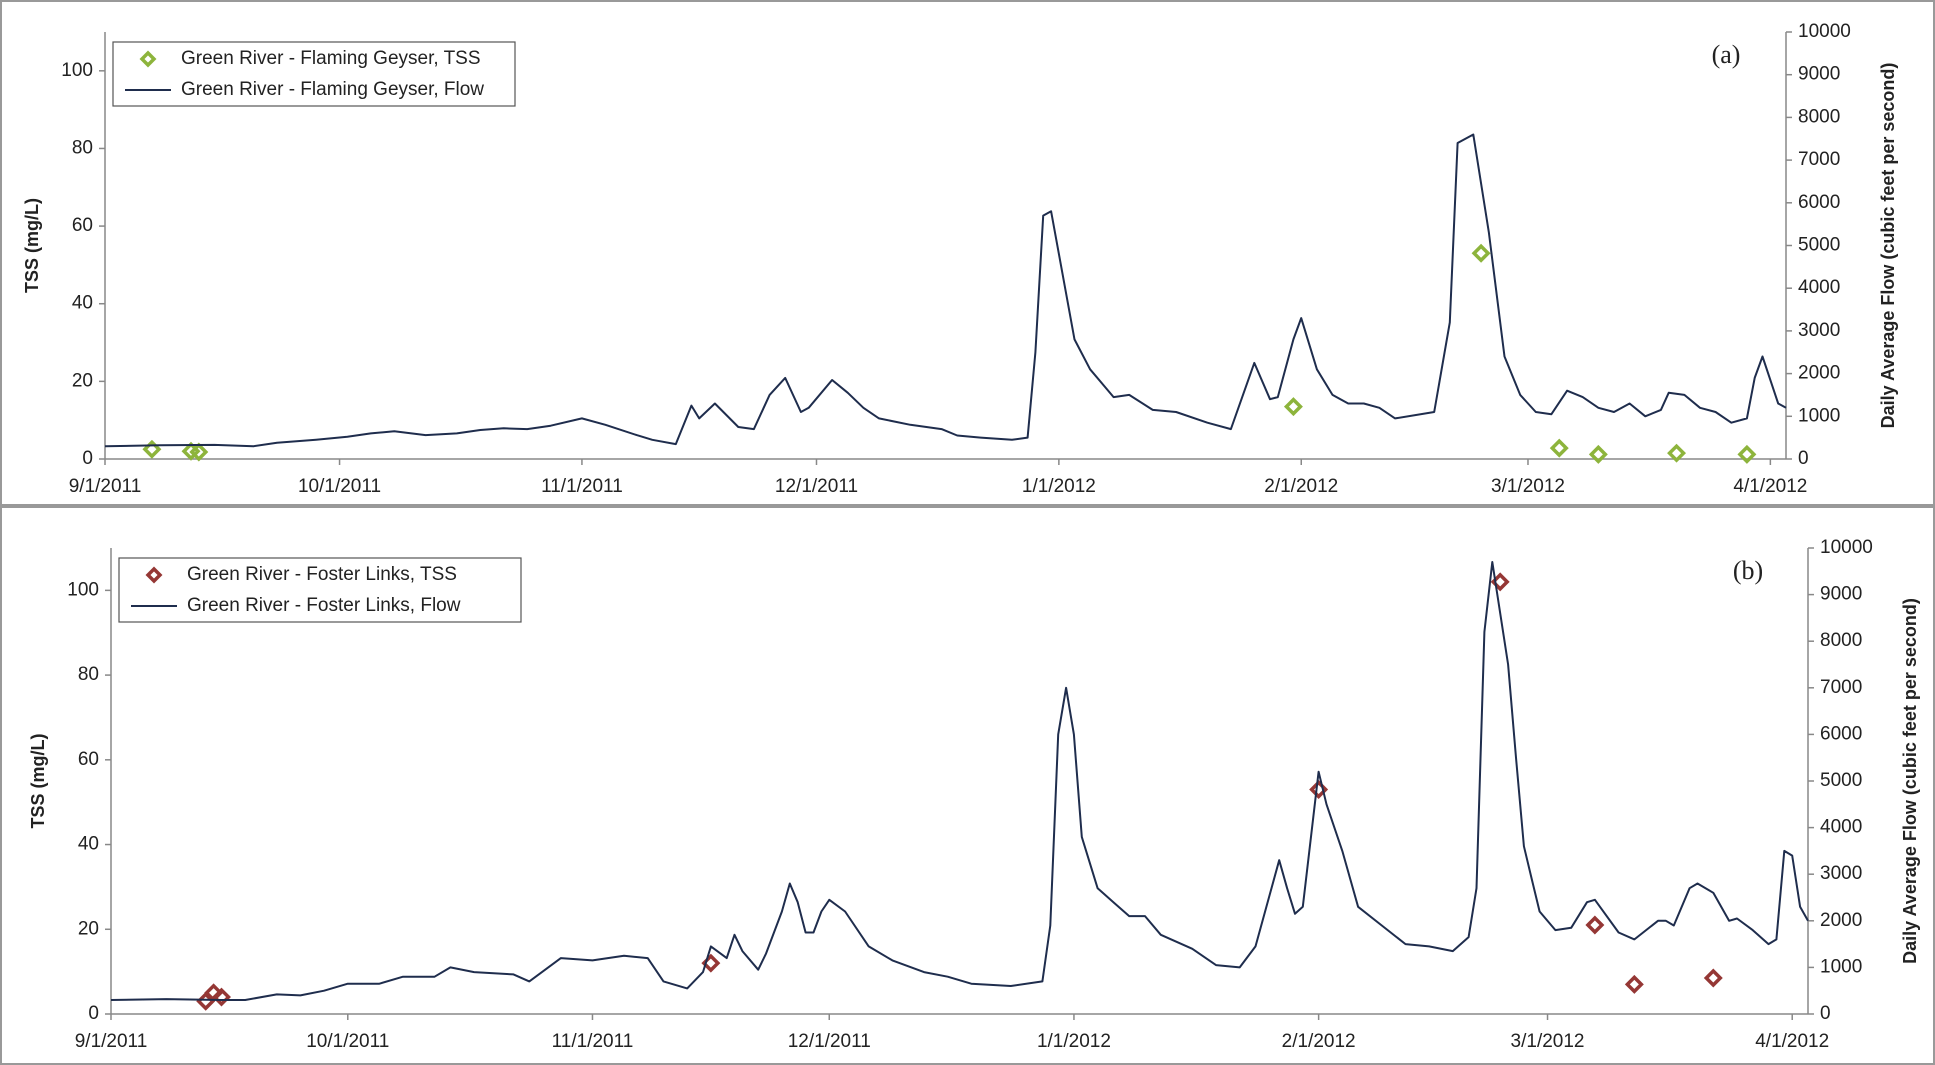 This screenshot has height=1065, width=1935. What do you see at coordinates (332, 89) in the screenshot?
I see `legend-label: Green River - Flaming Geyser, Flow` at bounding box center [332, 89].